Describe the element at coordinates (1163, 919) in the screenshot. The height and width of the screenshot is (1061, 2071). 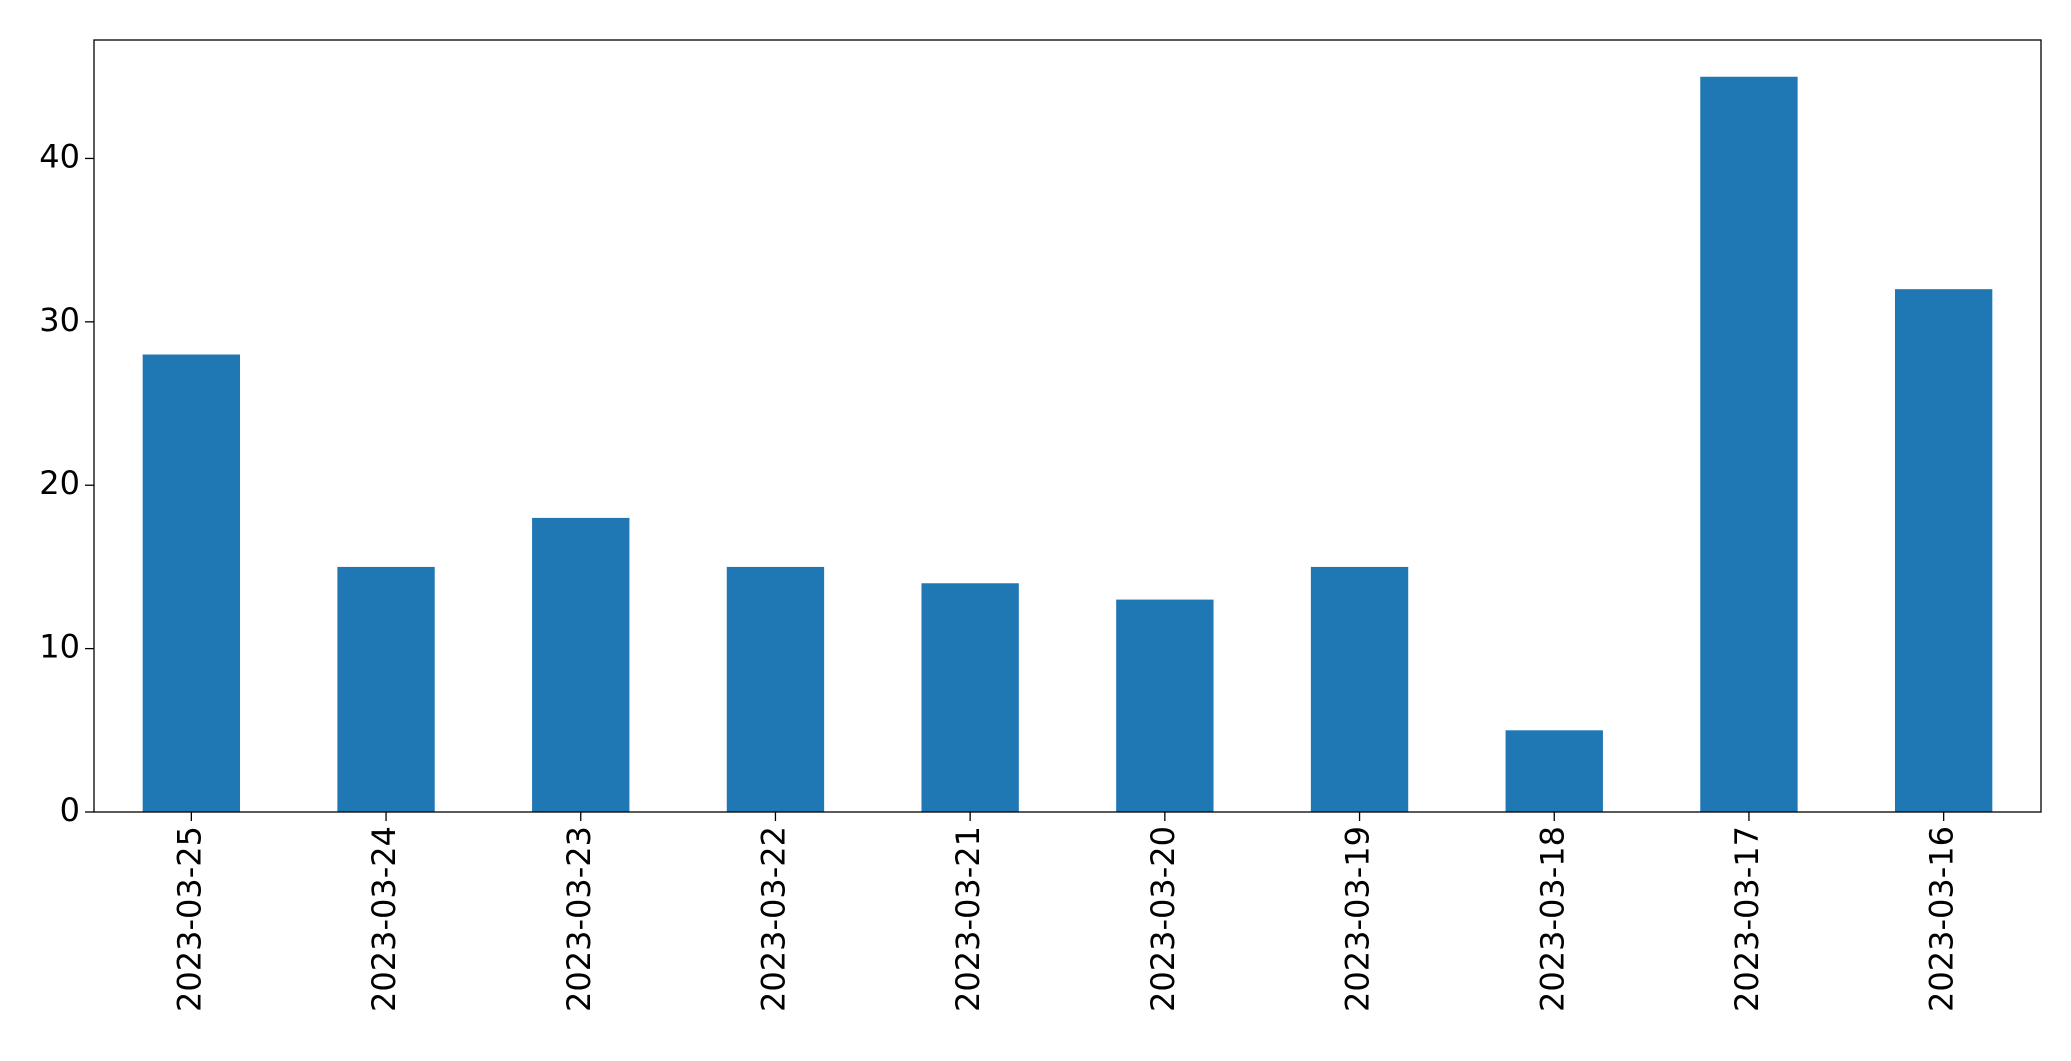
I see `x-tick-label: 2023-03-20` at that location.